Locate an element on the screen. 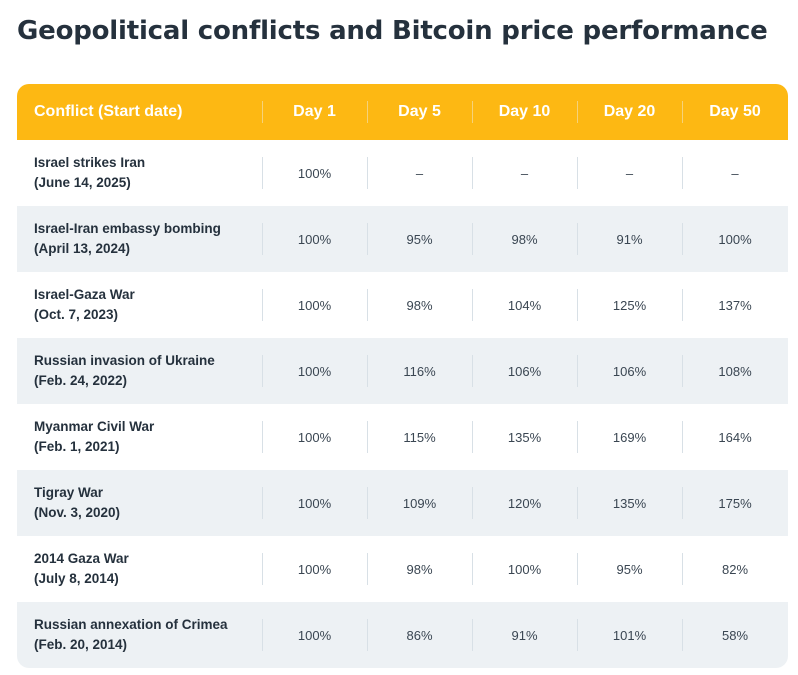 The width and height of the screenshot is (798, 675). conflict-name: Russian invasion of Ukraine is located at coordinates (124, 360).